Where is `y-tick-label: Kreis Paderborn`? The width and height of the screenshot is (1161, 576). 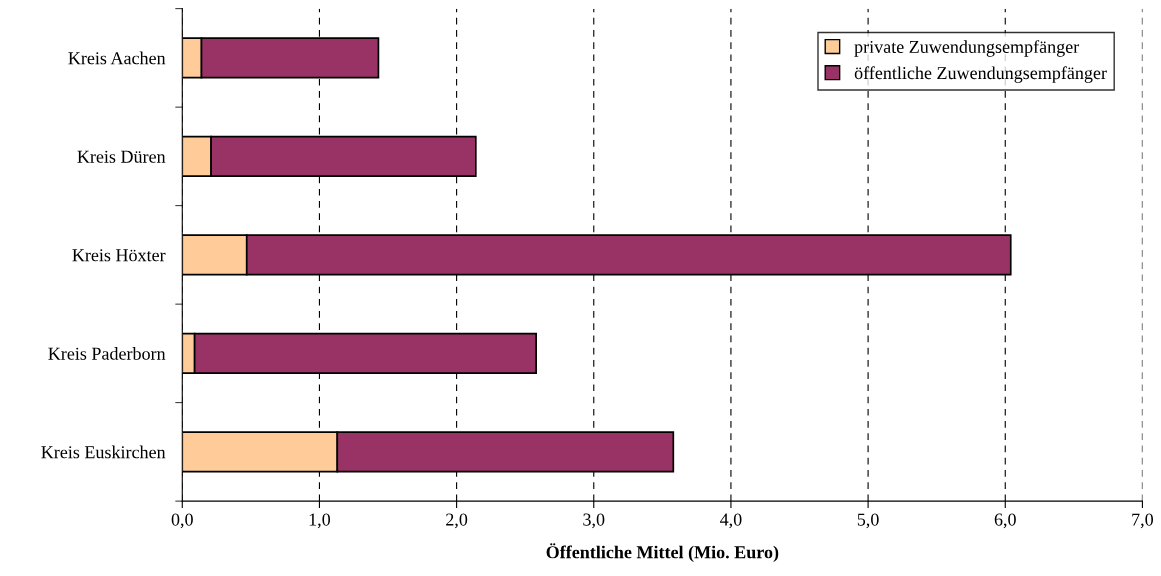
y-tick-label: Kreis Paderborn is located at coordinates (107, 353).